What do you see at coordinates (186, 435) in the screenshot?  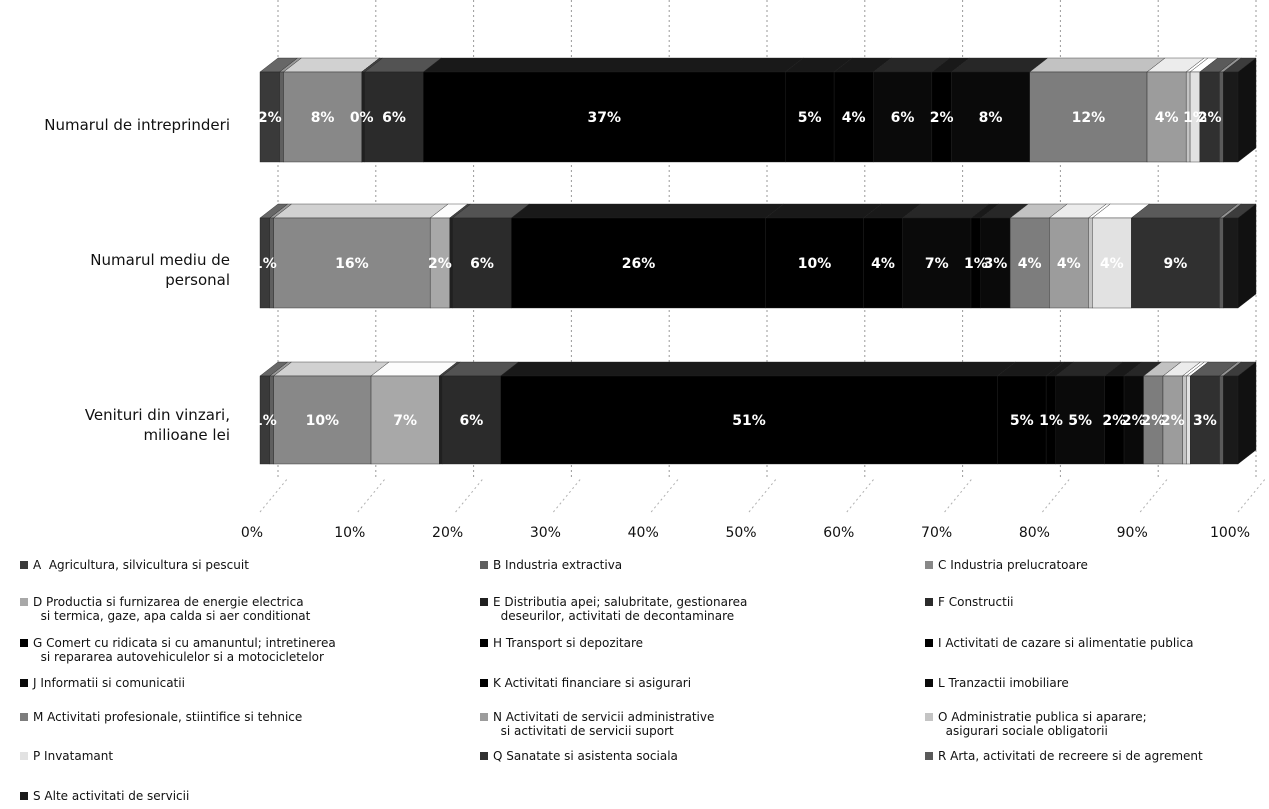 I see `category-label: milioane lei` at bounding box center [186, 435].